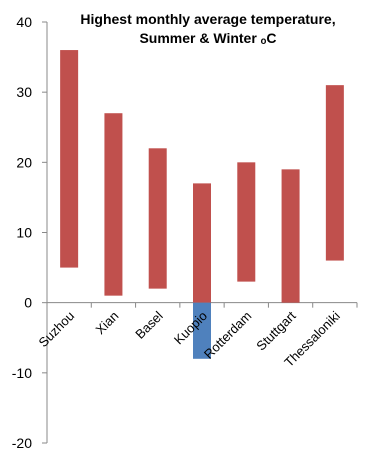 This screenshot has width=366, height=454. Describe the element at coordinates (246, 221) in the screenshot. I see `bar-rotterdam-summer` at that location.